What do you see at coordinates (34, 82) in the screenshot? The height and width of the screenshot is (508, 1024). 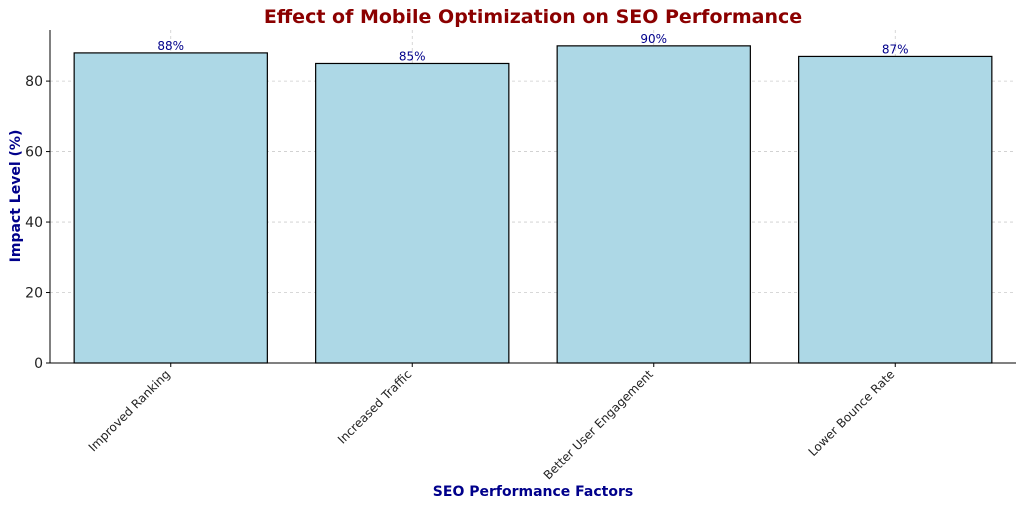 I see `y-tick-label: 80` at bounding box center [34, 82].